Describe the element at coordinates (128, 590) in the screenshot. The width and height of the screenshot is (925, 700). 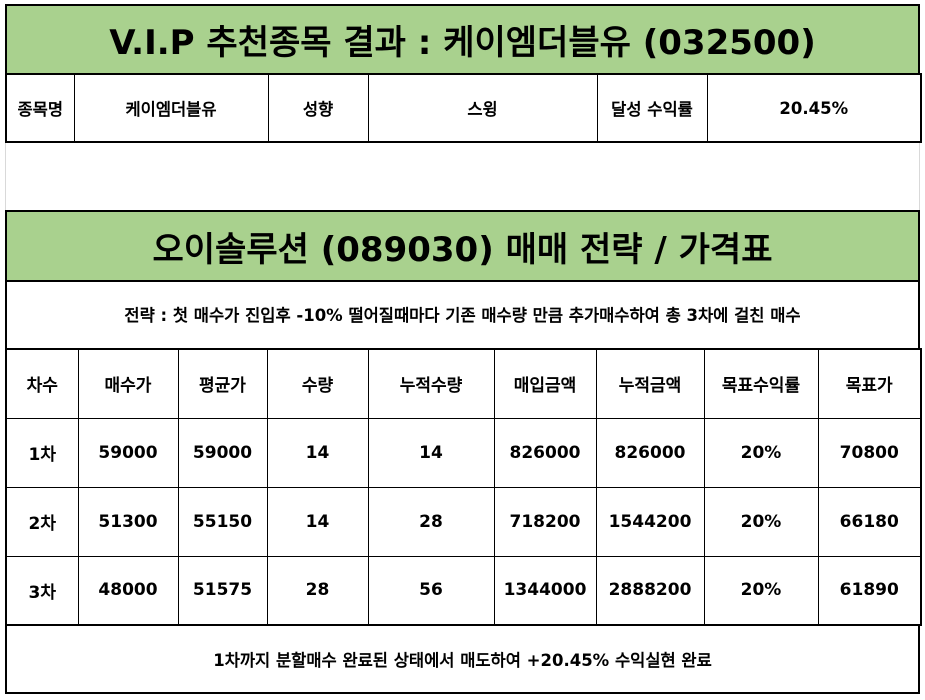
I see `table-cell: 48000` at that location.